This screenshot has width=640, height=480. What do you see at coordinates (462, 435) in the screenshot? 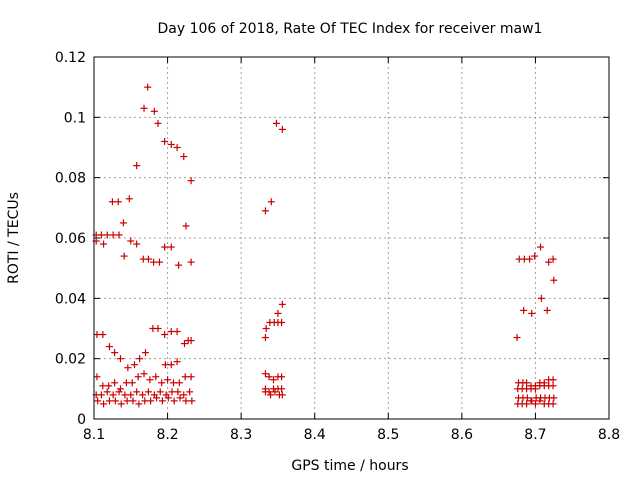
I see `x-tick-label: 8.6` at bounding box center [462, 435].